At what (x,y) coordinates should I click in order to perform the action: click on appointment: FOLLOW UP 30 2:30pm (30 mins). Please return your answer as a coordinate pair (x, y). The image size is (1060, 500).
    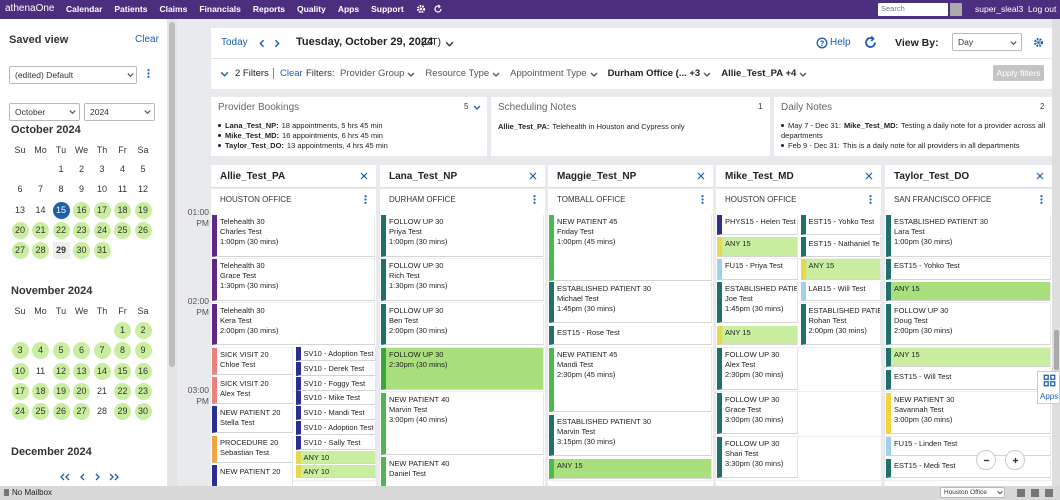
    Looking at the image, I should click on (462, 369).